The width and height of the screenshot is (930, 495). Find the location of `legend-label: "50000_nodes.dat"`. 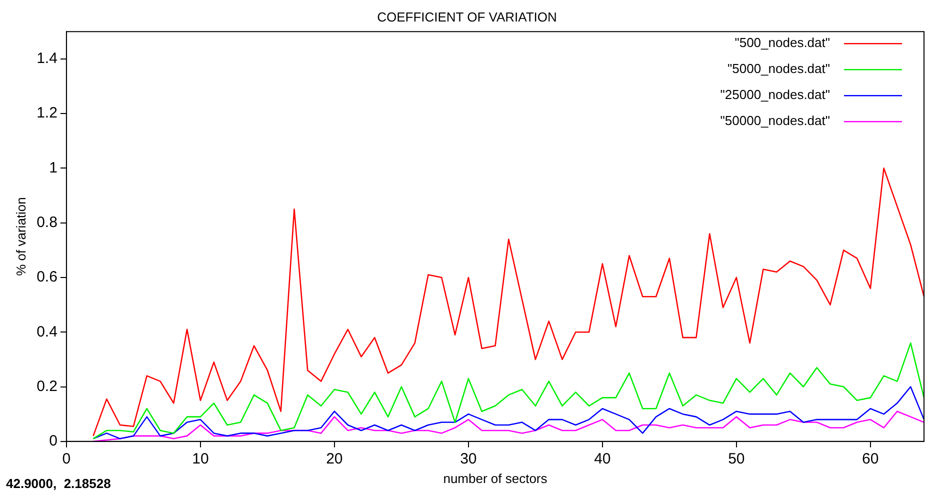

legend-label: "50000_nodes.dat" is located at coordinates (775, 120).